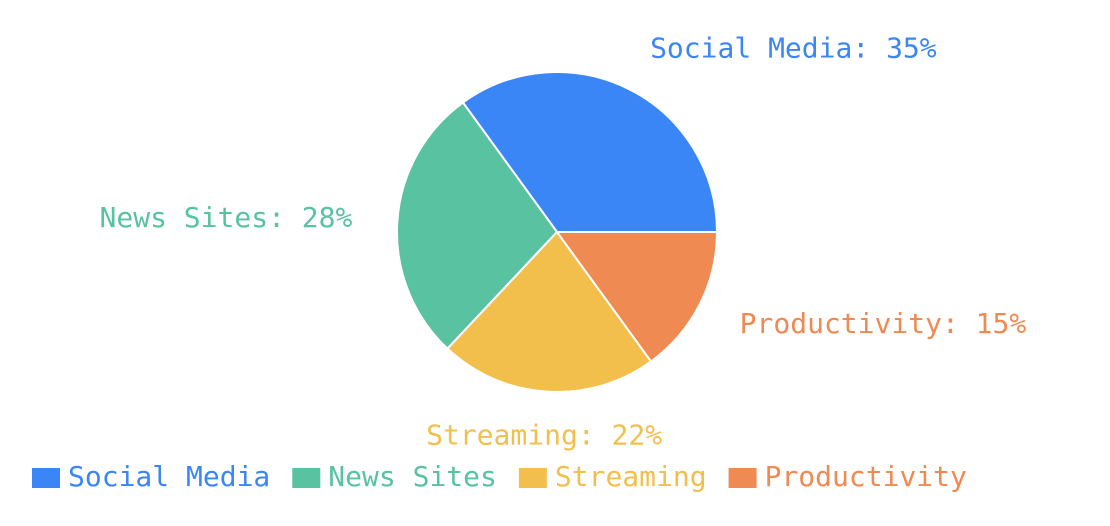 The height and width of the screenshot is (526, 1110). Describe the element at coordinates (631, 476) in the screenshot. I see `legend-label: Streaming` at that location.